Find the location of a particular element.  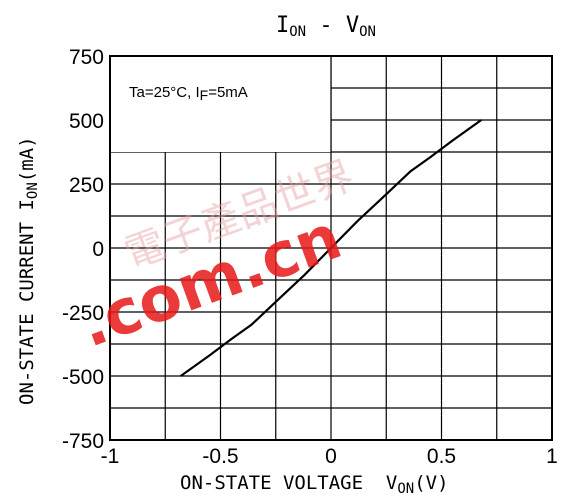

x-tick-labels: -1 -0.5 0 0.5 1 is located at coordinates (329, 456).